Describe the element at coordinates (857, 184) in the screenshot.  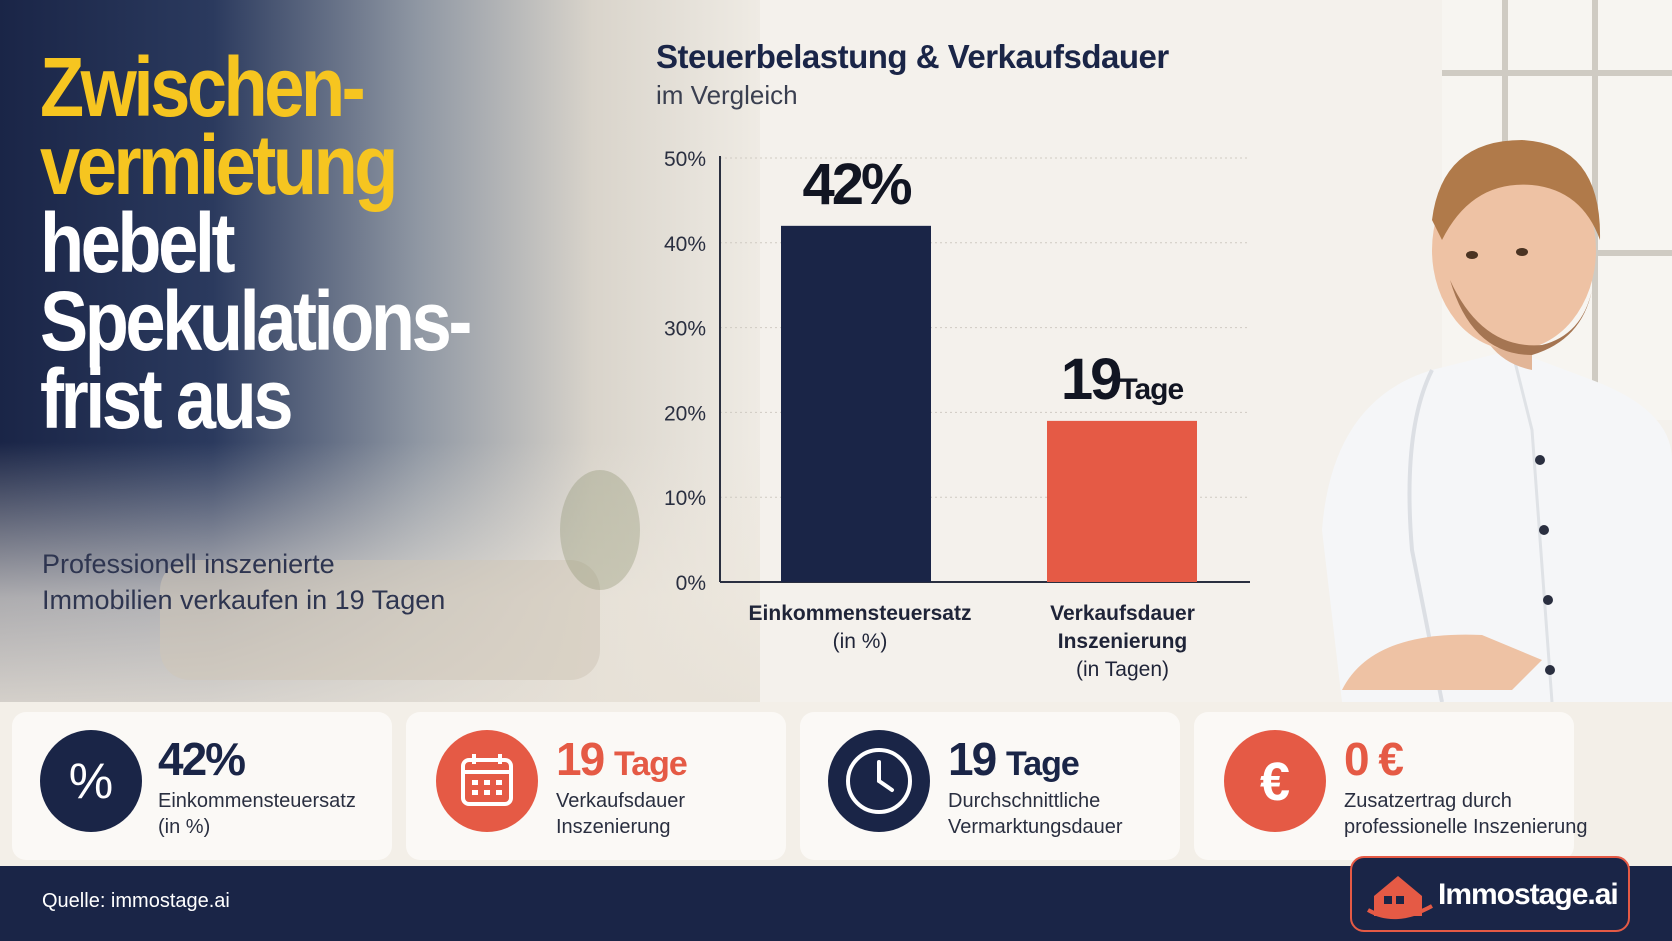
I see `data-label-1: 42%` at that location.